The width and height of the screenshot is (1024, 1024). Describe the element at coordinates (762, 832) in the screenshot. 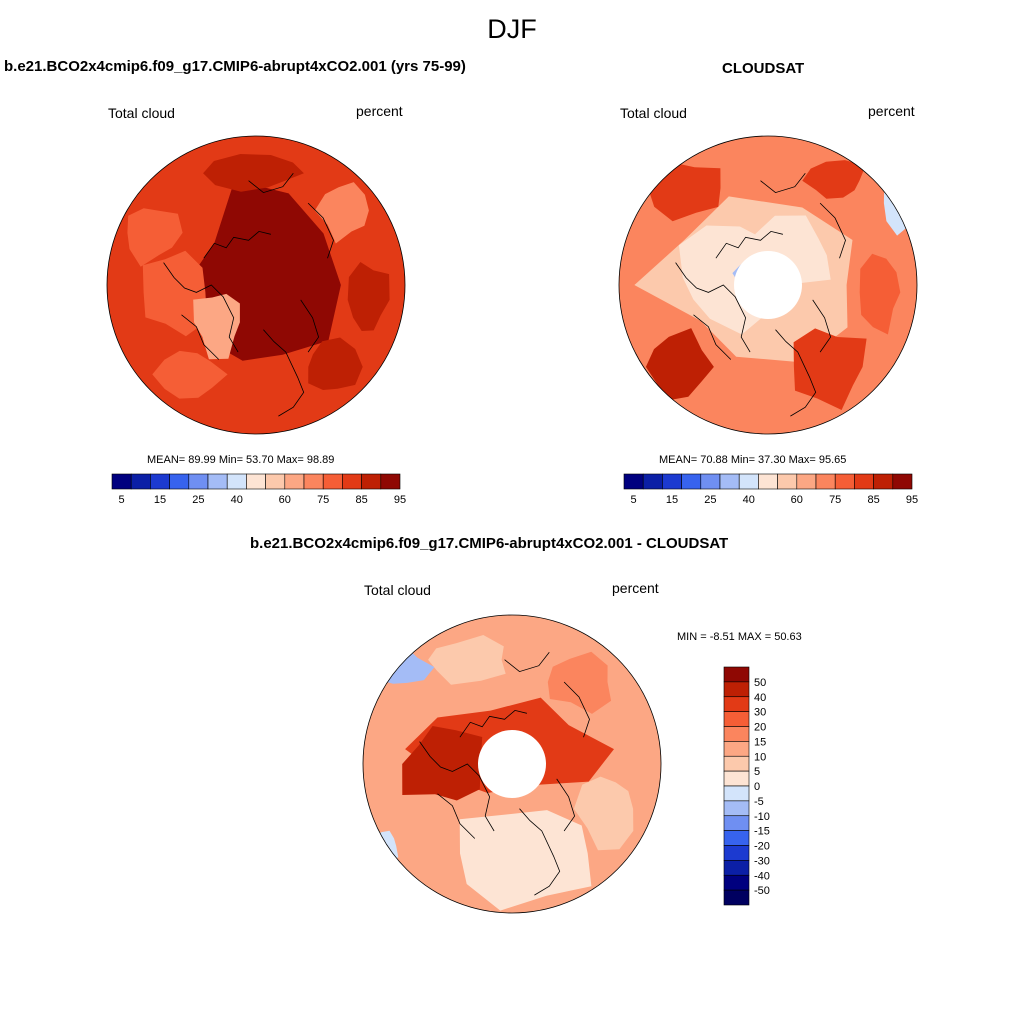

I see `colorbar-tick-label: -15` at that location.